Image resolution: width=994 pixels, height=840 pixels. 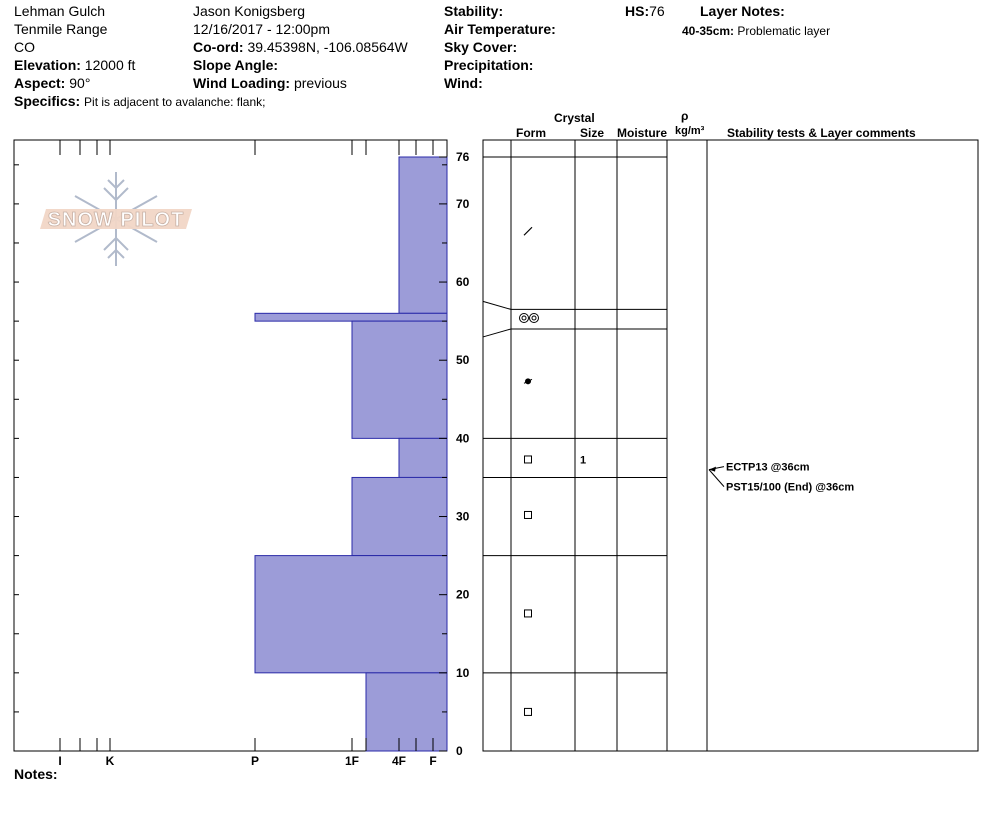 I want to click on crystal-size-3: 1, so click(x=583, y=460).